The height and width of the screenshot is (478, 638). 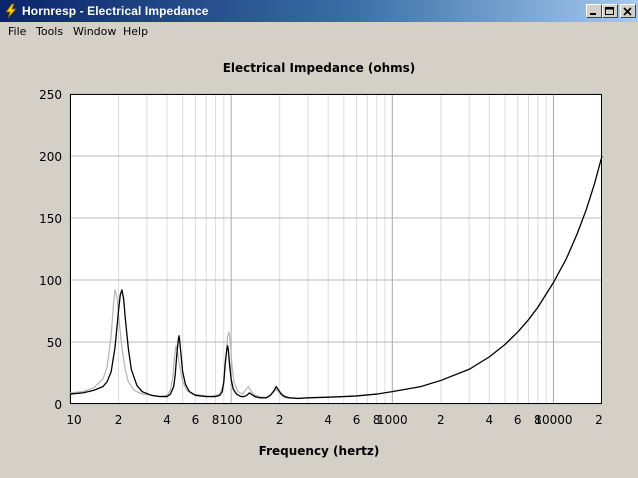 What do you see at coordinates (231, 420) in the screenshot?
I see `x-tick-label: 100` at bounding box center [231, 420].